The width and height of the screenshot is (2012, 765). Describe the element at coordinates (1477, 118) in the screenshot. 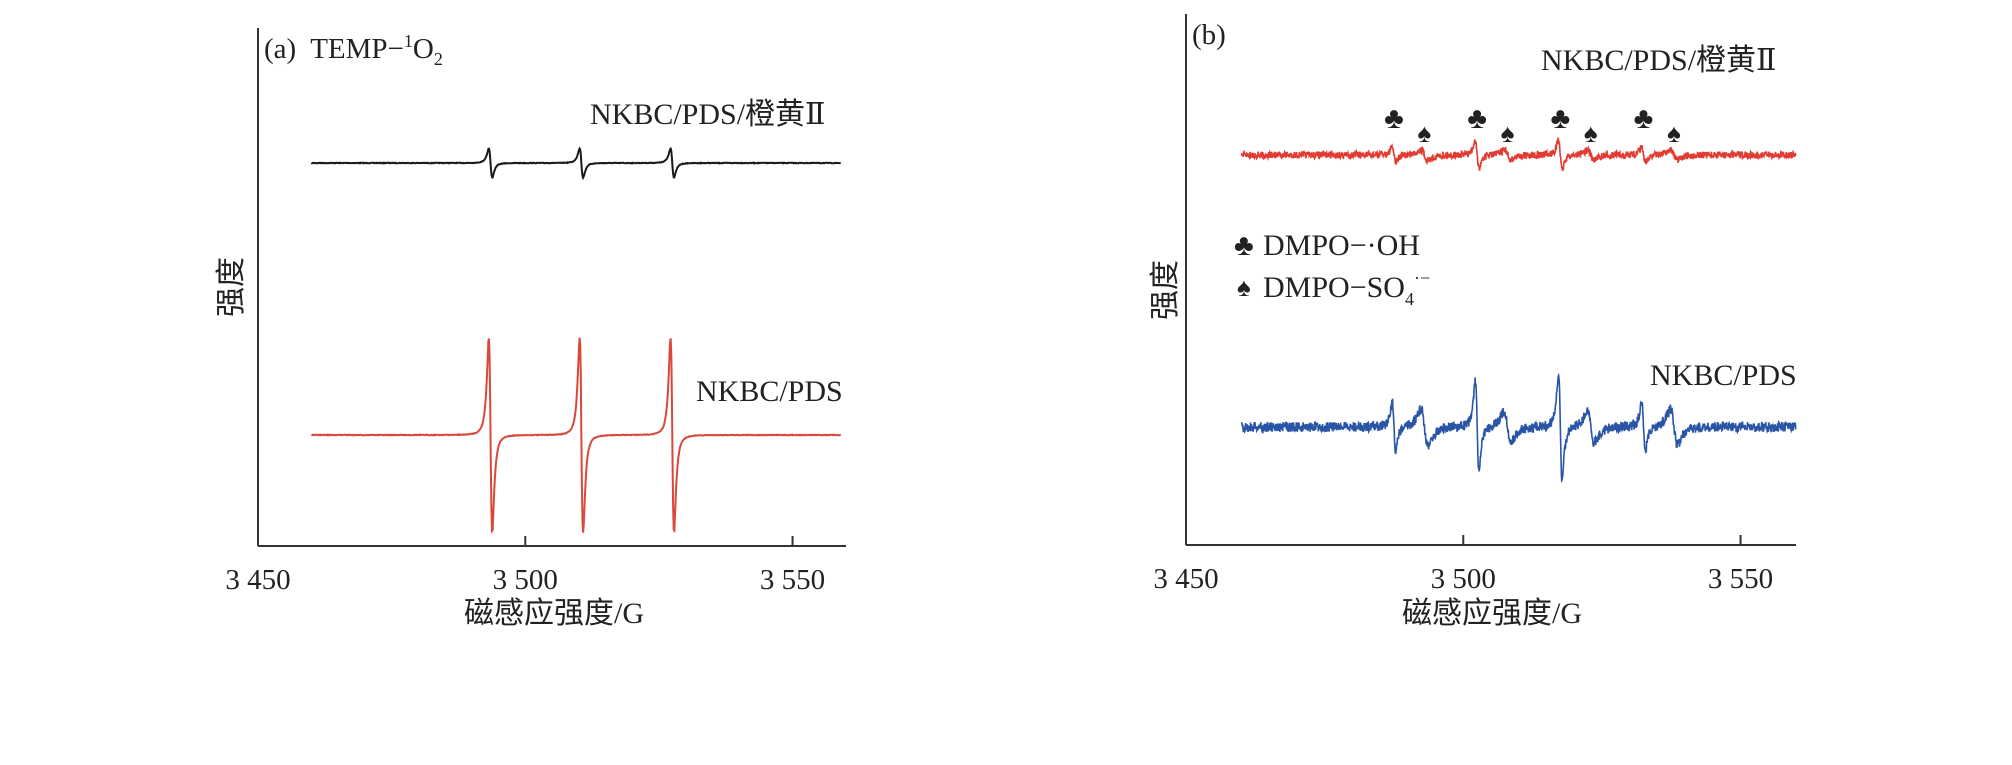

I see `panel-b-peak-marker-2: ♣` at that location.